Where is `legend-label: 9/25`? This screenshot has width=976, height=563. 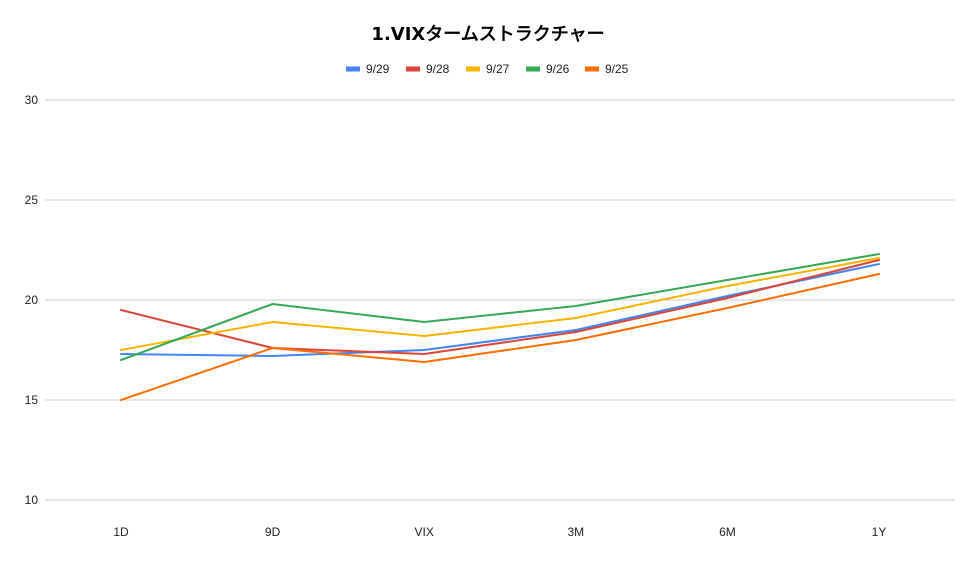 legend-label: 9/25 is located at coordinates (617, 69).